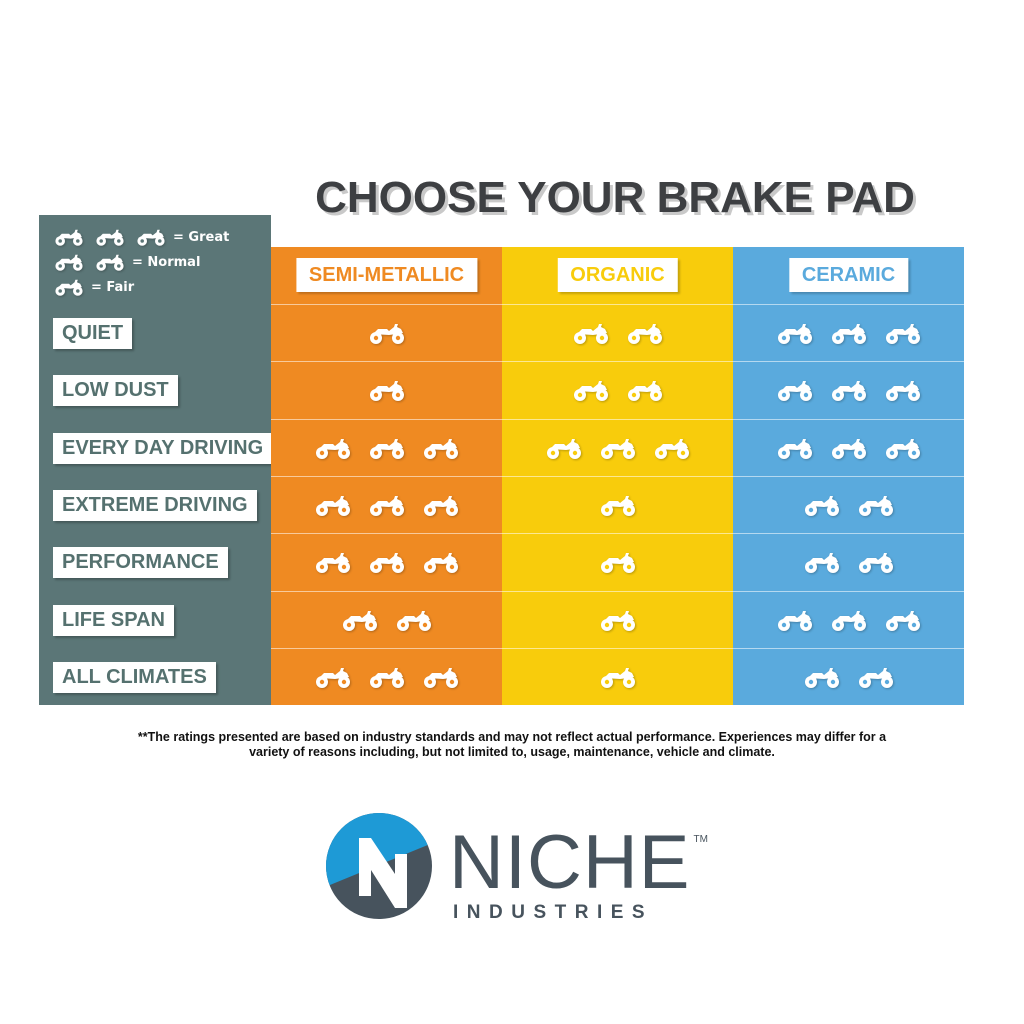  I want to click on page-title: CHOOSE YOUR BRAKE PAD, so click(615, 197).